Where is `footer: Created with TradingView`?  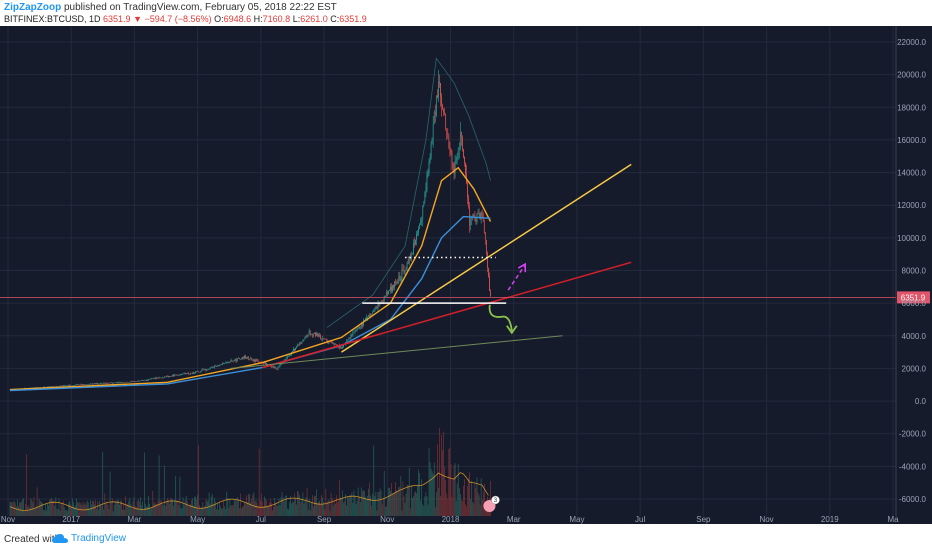
footer: Created with TradingView is located at coordinates (466, 540).